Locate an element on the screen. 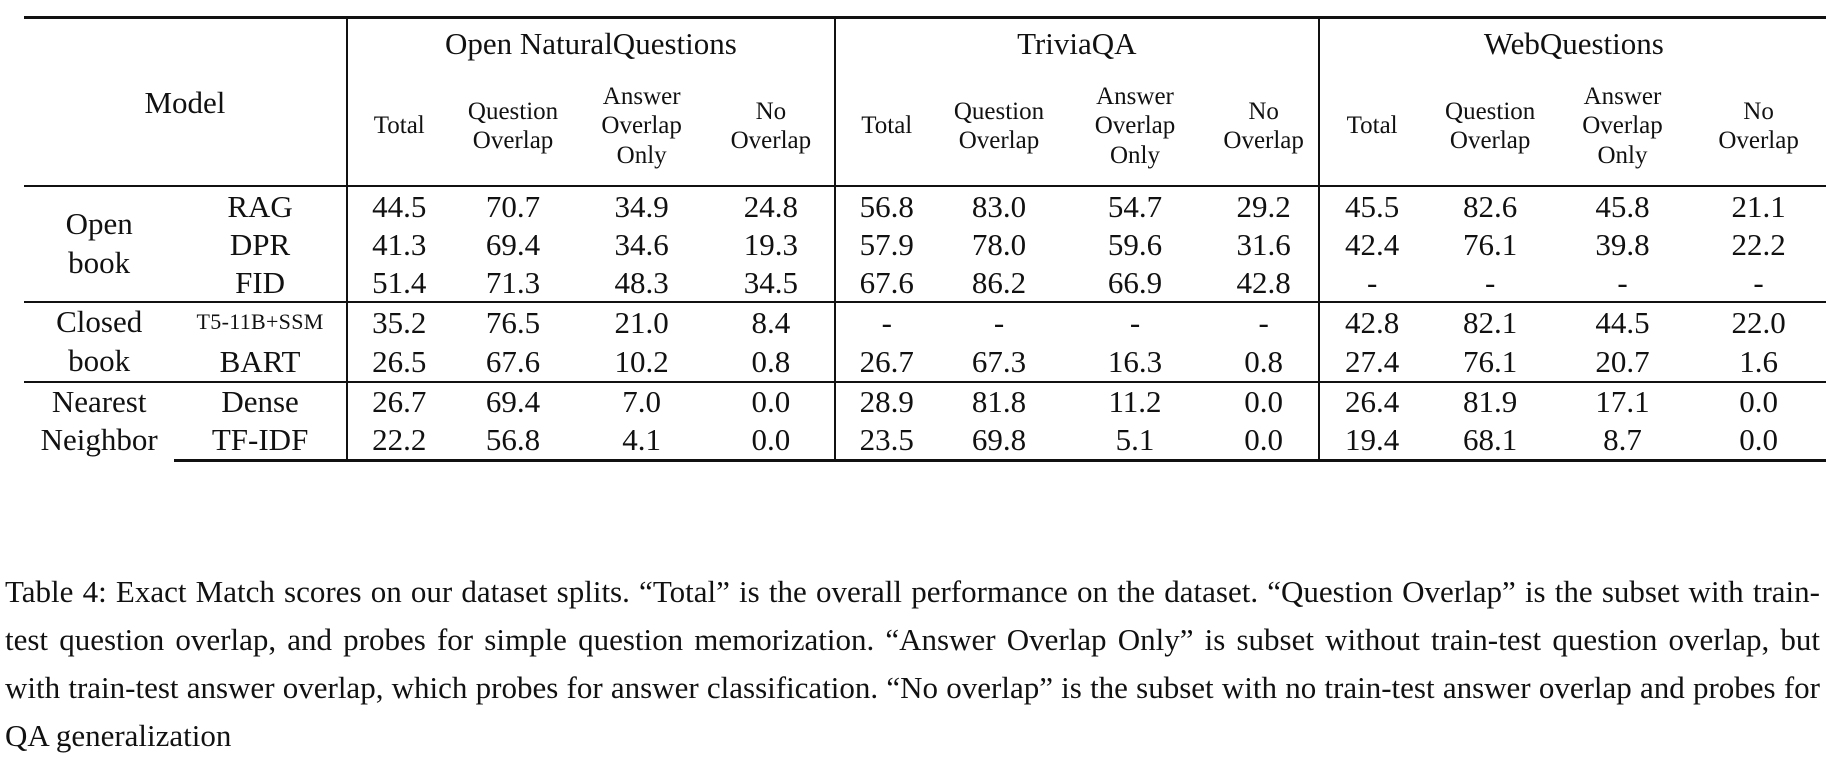 The width and height of the screenshot is (1826, 768). score-cell: 21.0 is located at coordinates (641, 321).